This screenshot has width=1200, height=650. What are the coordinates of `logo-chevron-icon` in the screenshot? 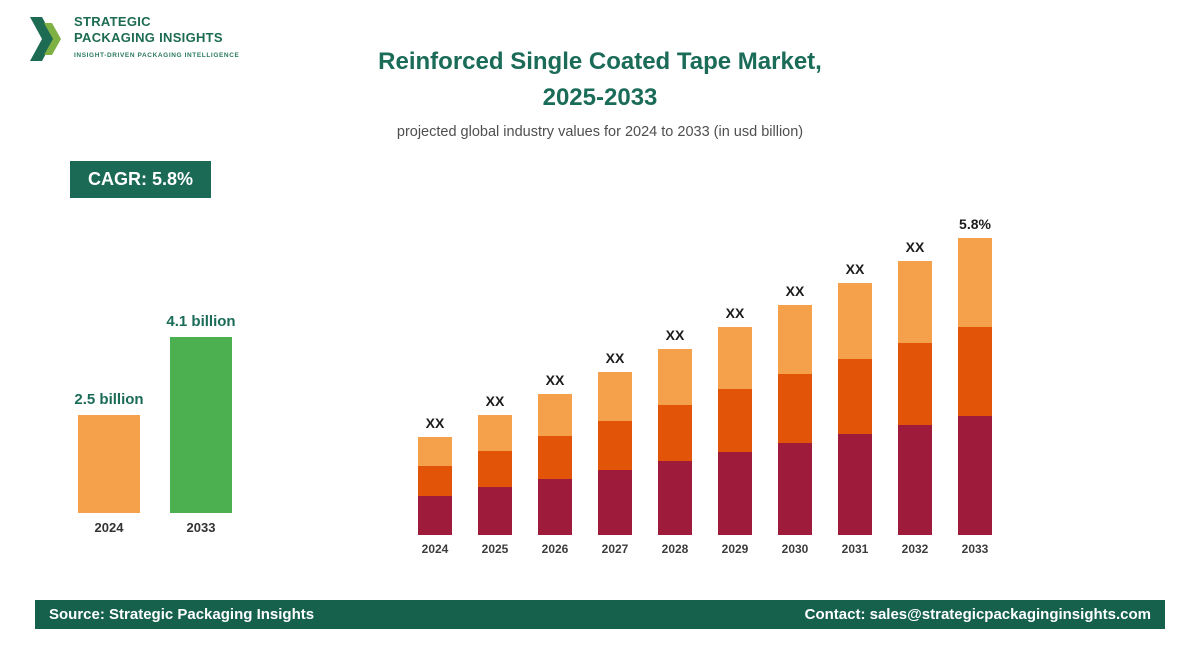 It's located at (48, 37).